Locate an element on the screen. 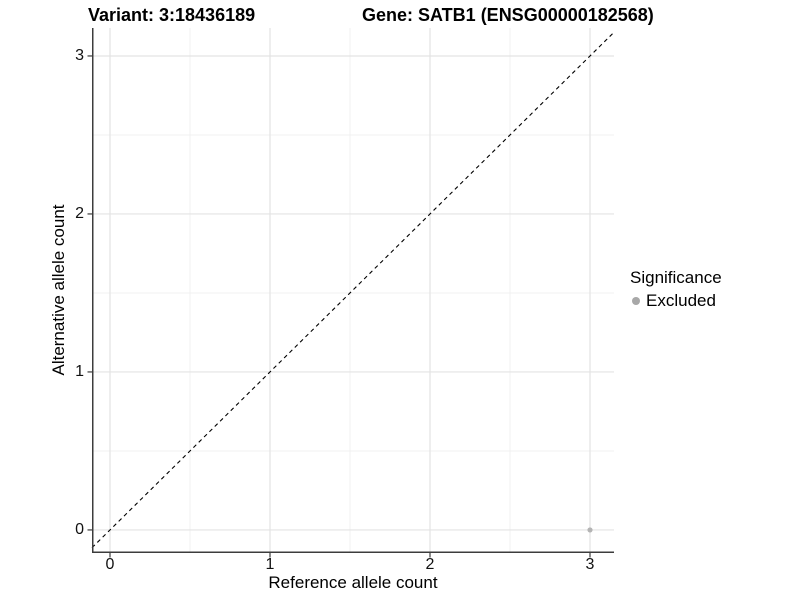 This screenshot has height=600, width=800. legend-key-dot-icon is located at coordinates (636, 301).